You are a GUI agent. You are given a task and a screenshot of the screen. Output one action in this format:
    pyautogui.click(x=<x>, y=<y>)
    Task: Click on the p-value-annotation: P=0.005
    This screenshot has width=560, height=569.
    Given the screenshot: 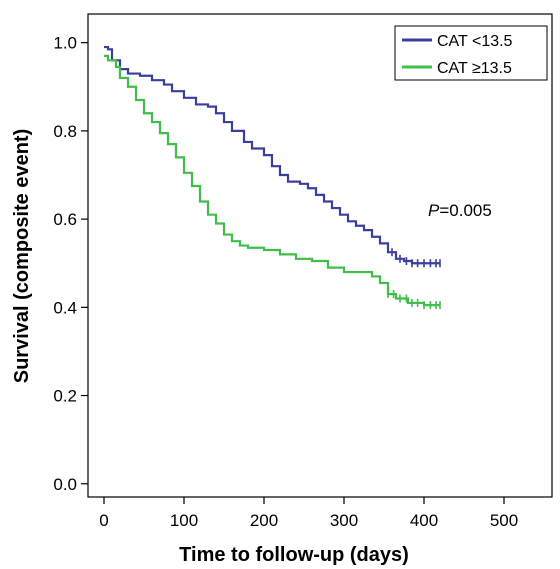 What is the action you would take?
    pyautogui.click(x=460, y=210)
    